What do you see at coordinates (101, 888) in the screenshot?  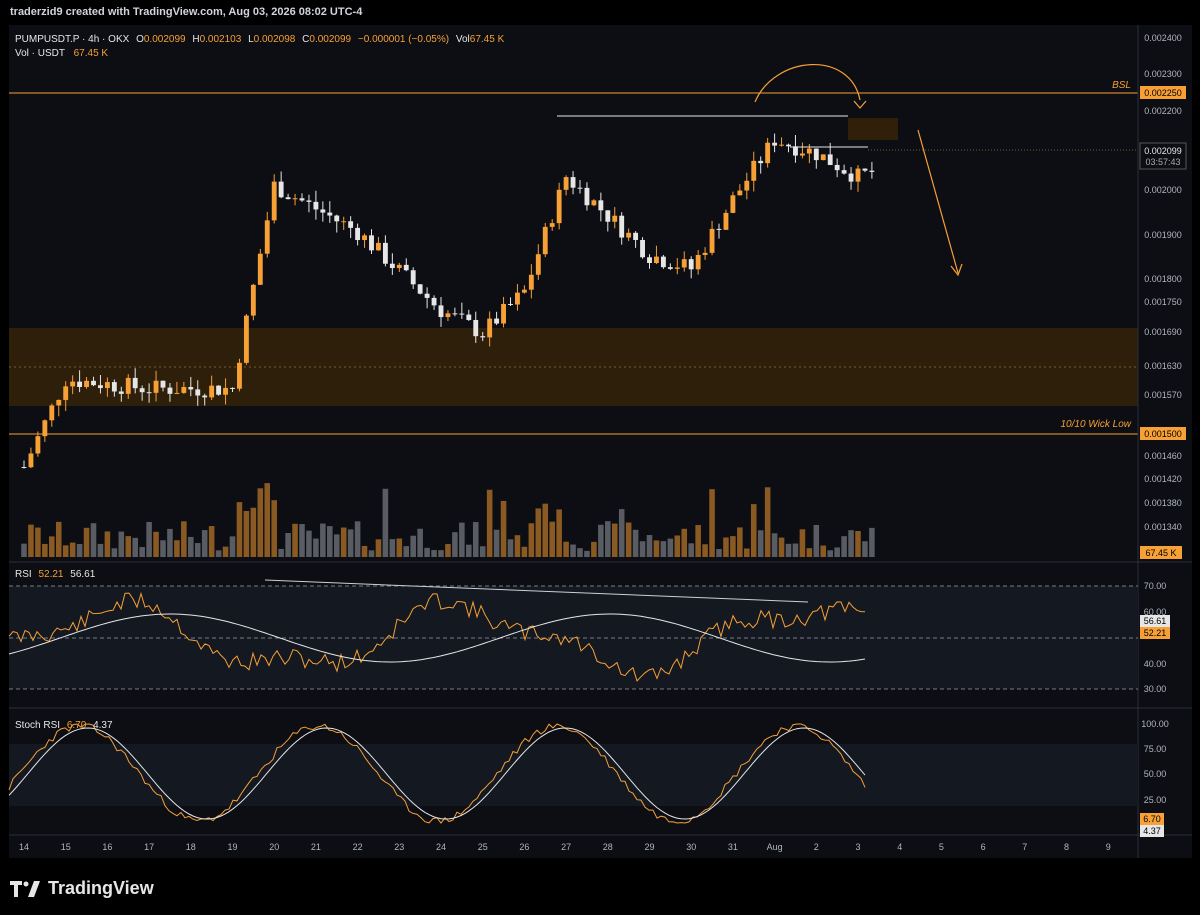 I see `tradingview-logo-text: TradingView` at bounding box center [101, 888].